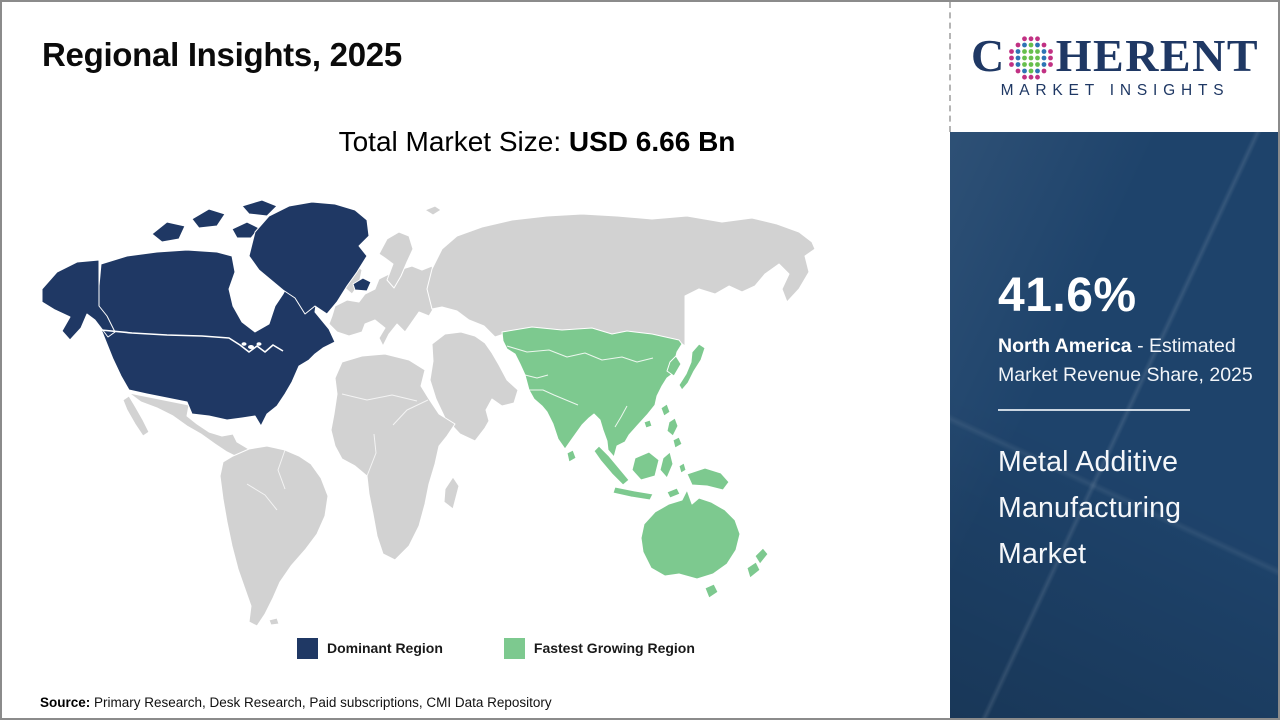  Describe the element at coordinates (633, 493) in the screenshot. I see `island-java` at that location.